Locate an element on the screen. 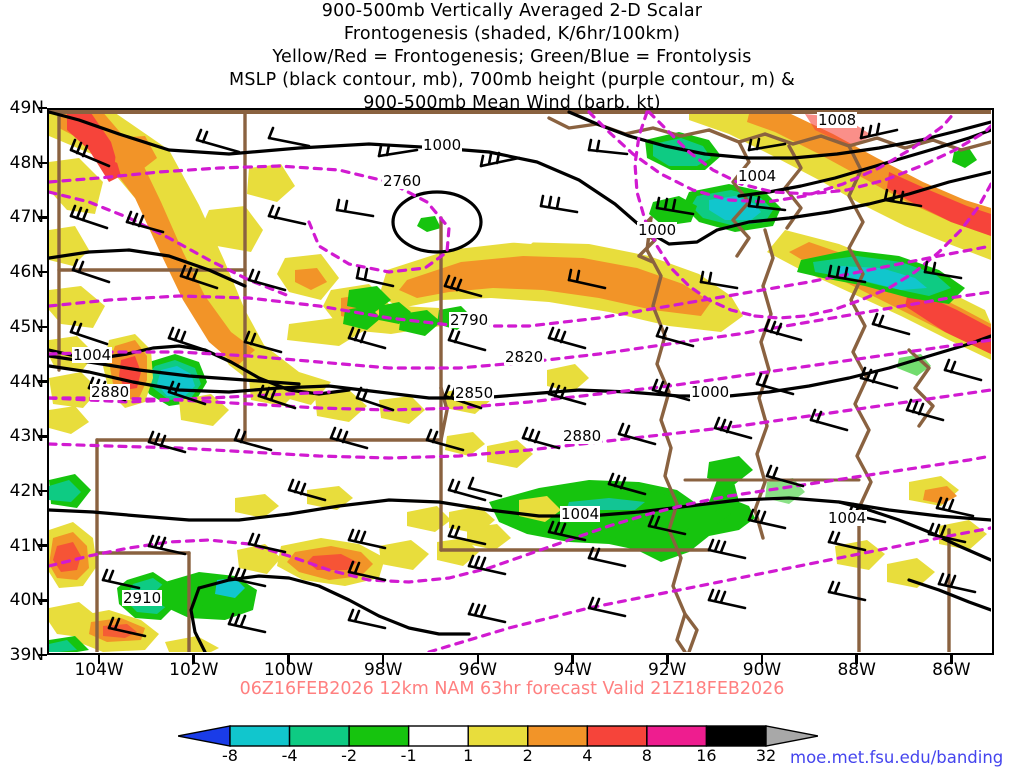 The width and height of the screenshot is (1024, 768). colorbar-tick-8: 8 is located at coordinates (646, 755).